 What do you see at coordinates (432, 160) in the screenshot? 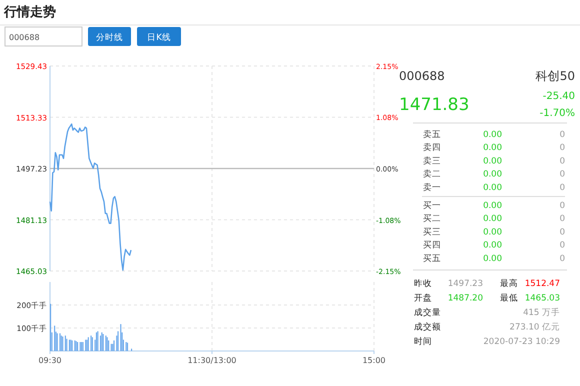
I see `text: 卖三` at bounding box center [432, 160].